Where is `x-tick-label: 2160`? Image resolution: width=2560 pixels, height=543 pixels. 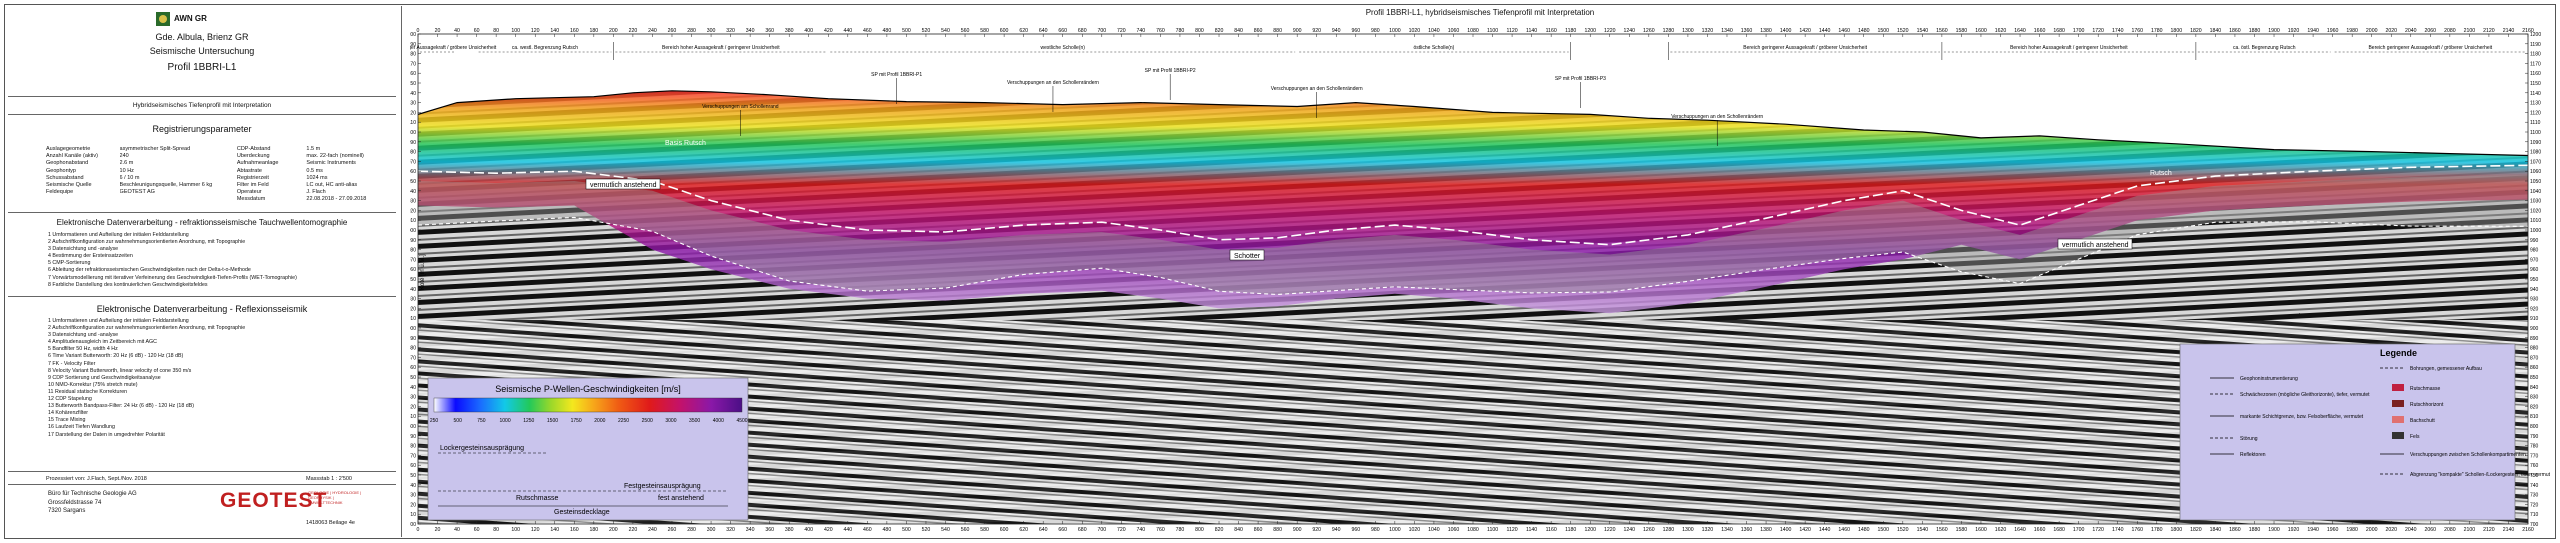
x-tick-label: 2160 is located at coordinates (2528, 530).